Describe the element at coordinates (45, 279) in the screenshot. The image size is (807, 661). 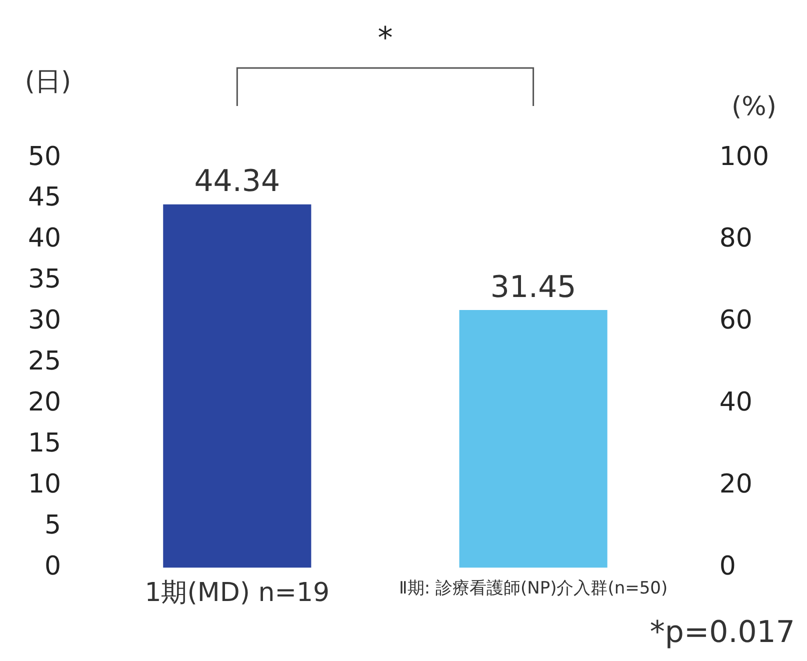
I see `y-tick-label: 35` at that location.